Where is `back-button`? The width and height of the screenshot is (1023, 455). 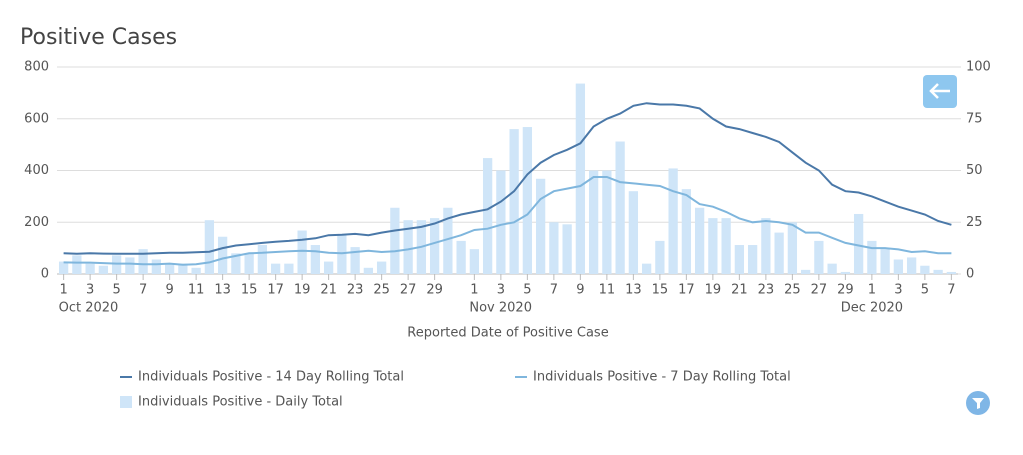
back-button is located at coordinates (940, 91).